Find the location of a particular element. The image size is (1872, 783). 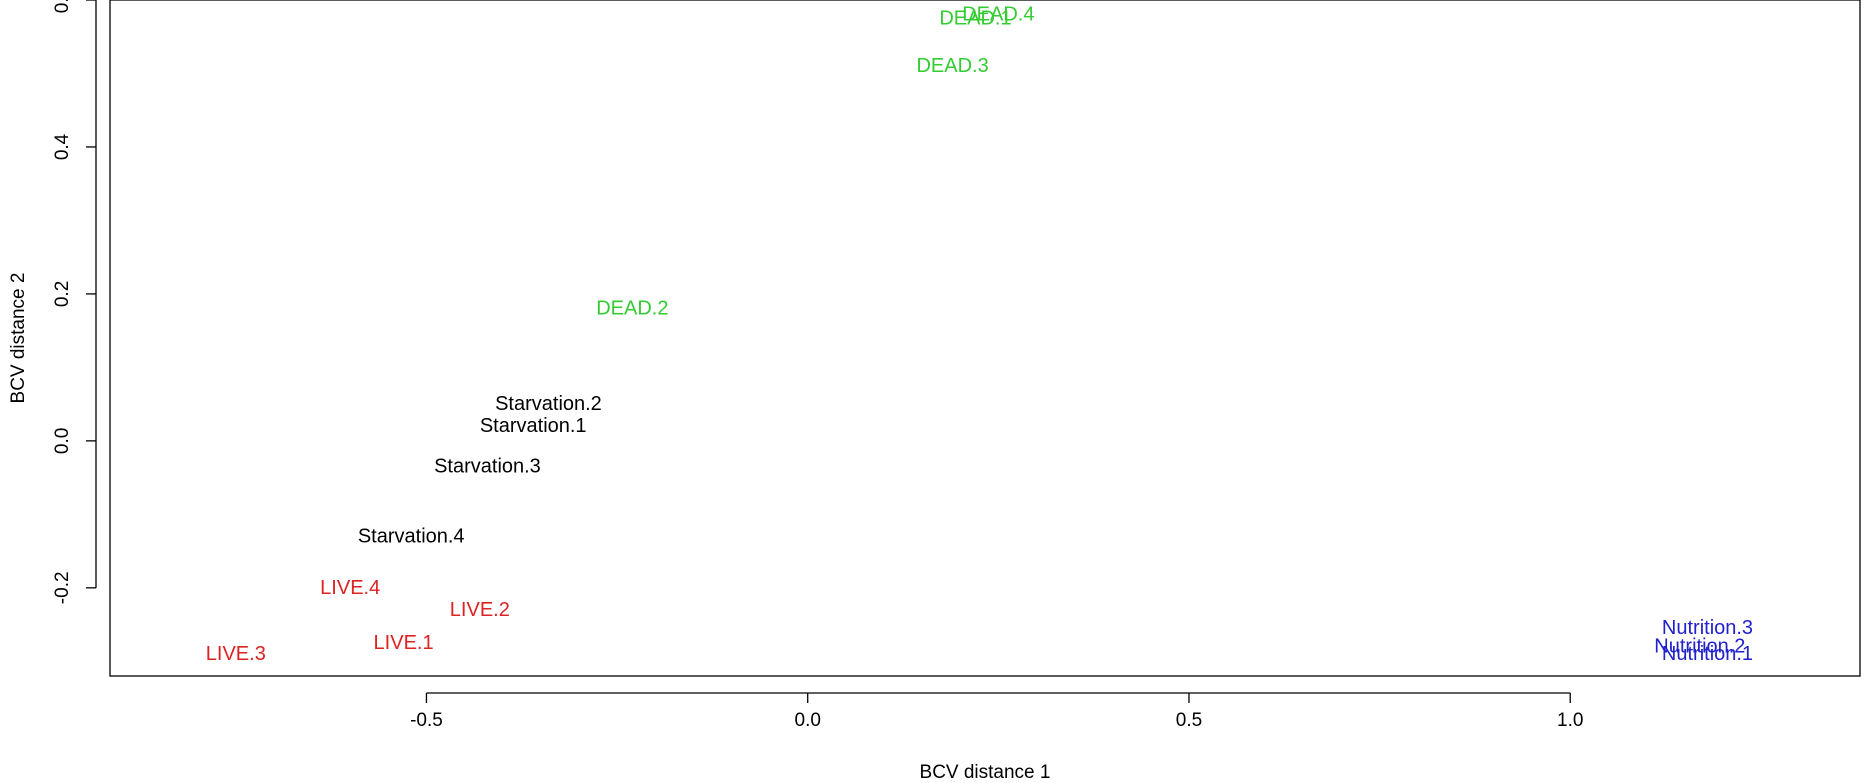

point-label: LIVE.4 is located at coordinates (350, 588).